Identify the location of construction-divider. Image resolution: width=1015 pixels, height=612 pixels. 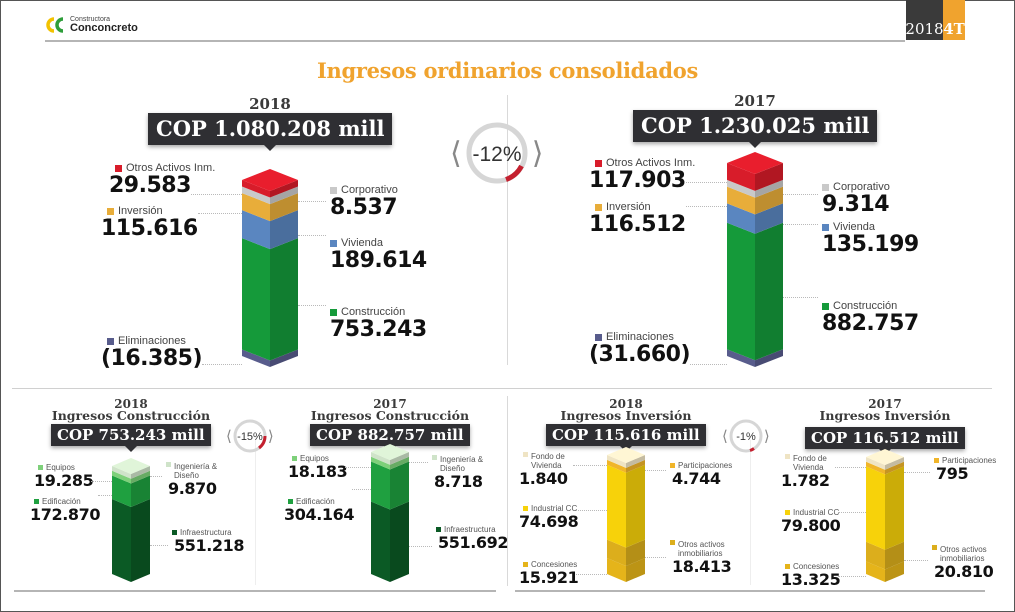
(255, 512).